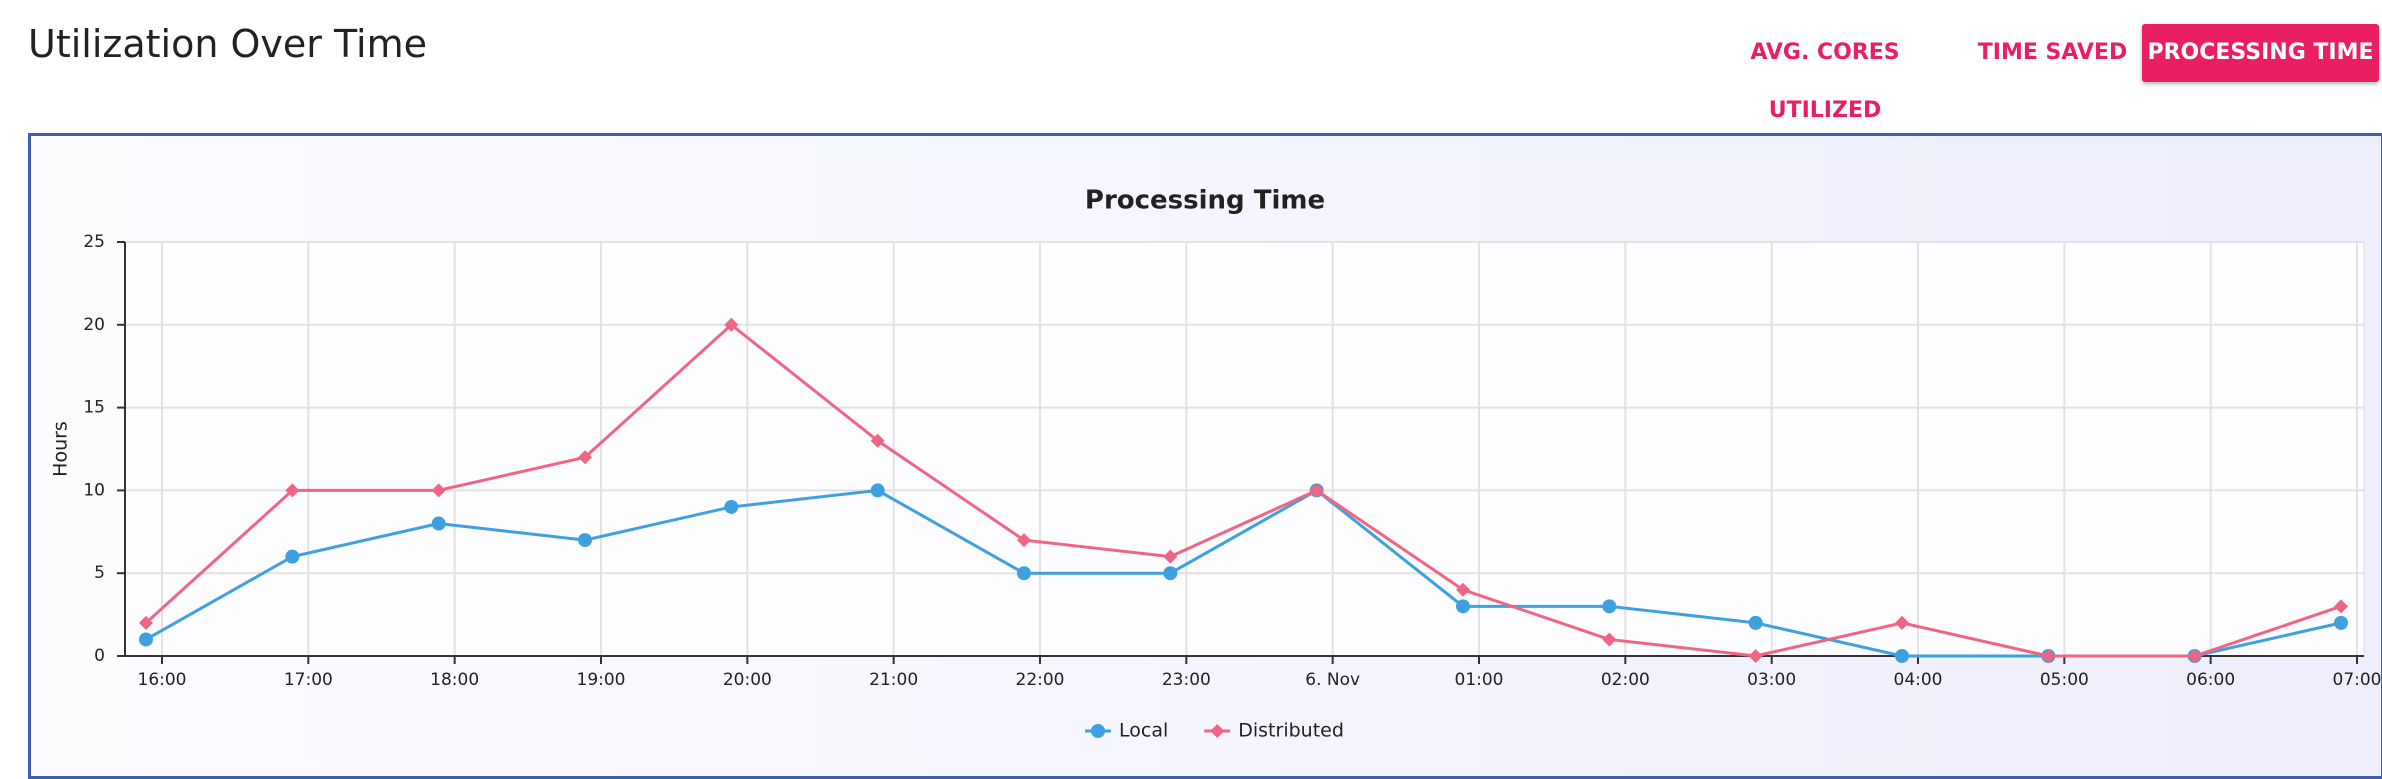 This screenshot has width=2382, height=779. I want to click on chart-title: Processing Time, so click(1205, 201).